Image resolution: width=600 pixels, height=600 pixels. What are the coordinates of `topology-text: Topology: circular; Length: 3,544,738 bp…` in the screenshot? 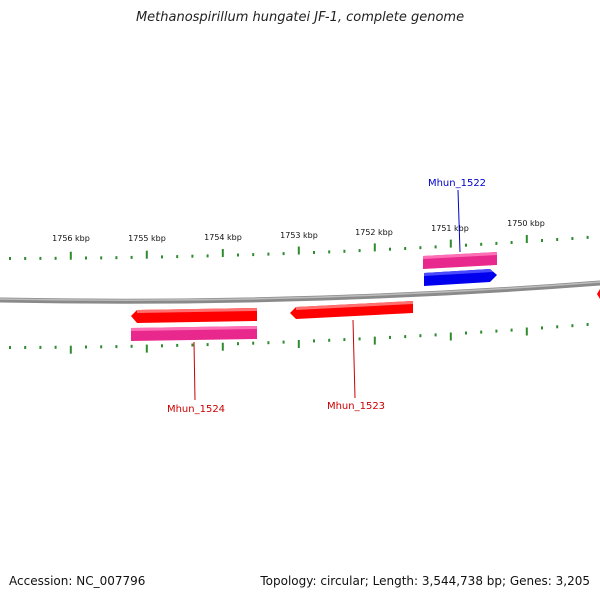 It's located at (425, 581).